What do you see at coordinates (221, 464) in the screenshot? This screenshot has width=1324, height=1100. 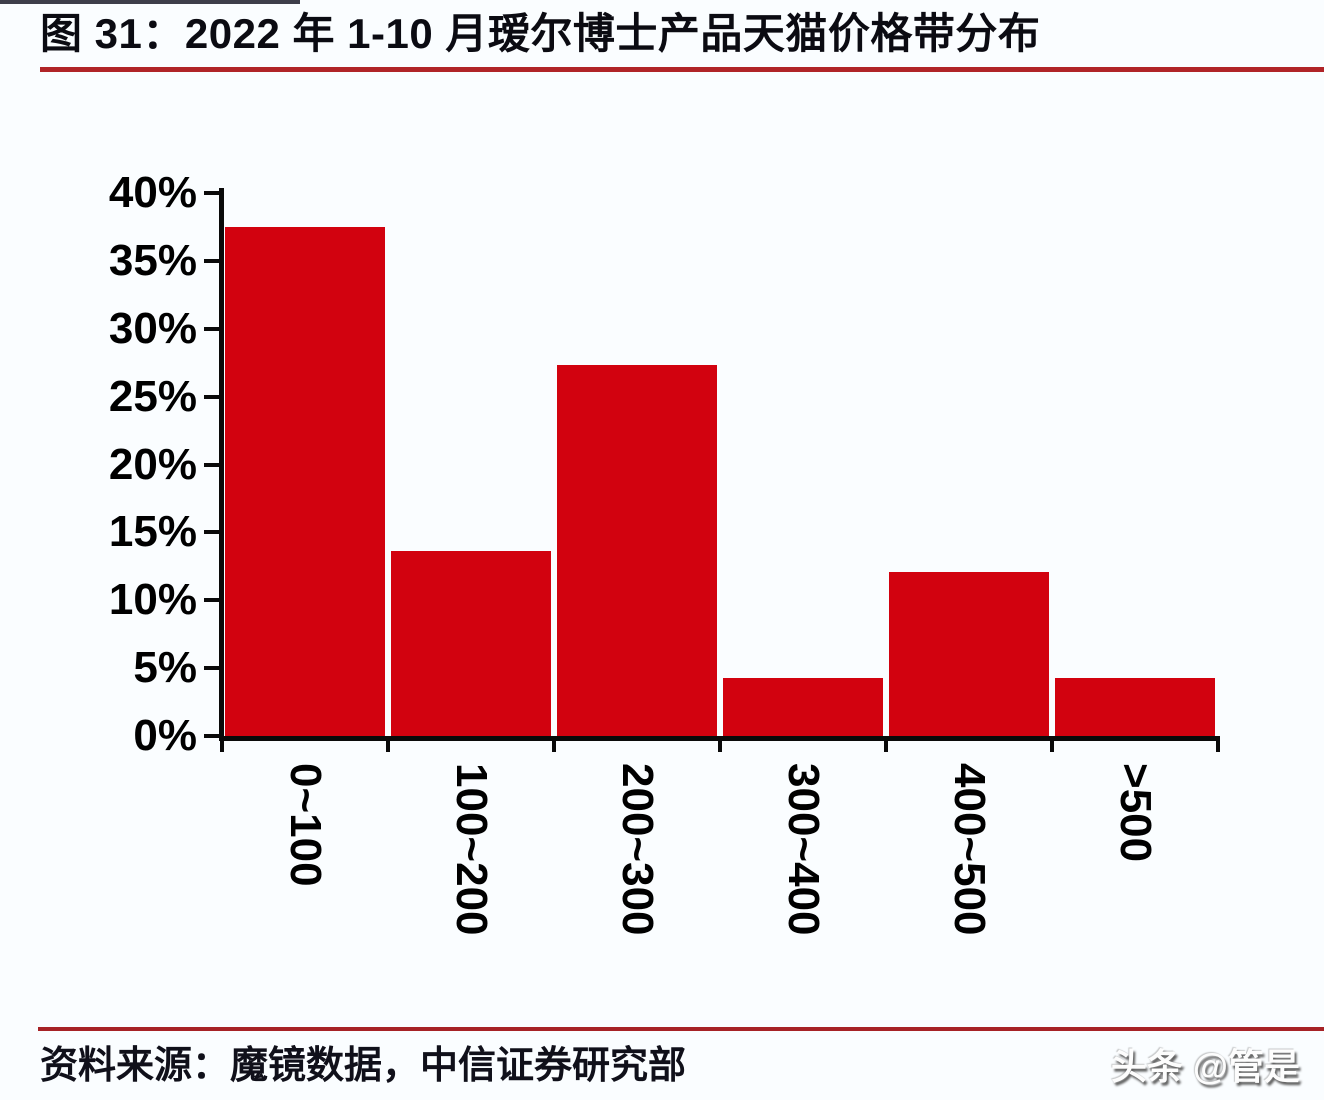 I see `y-axis-line` at bounding box center [221, 464].